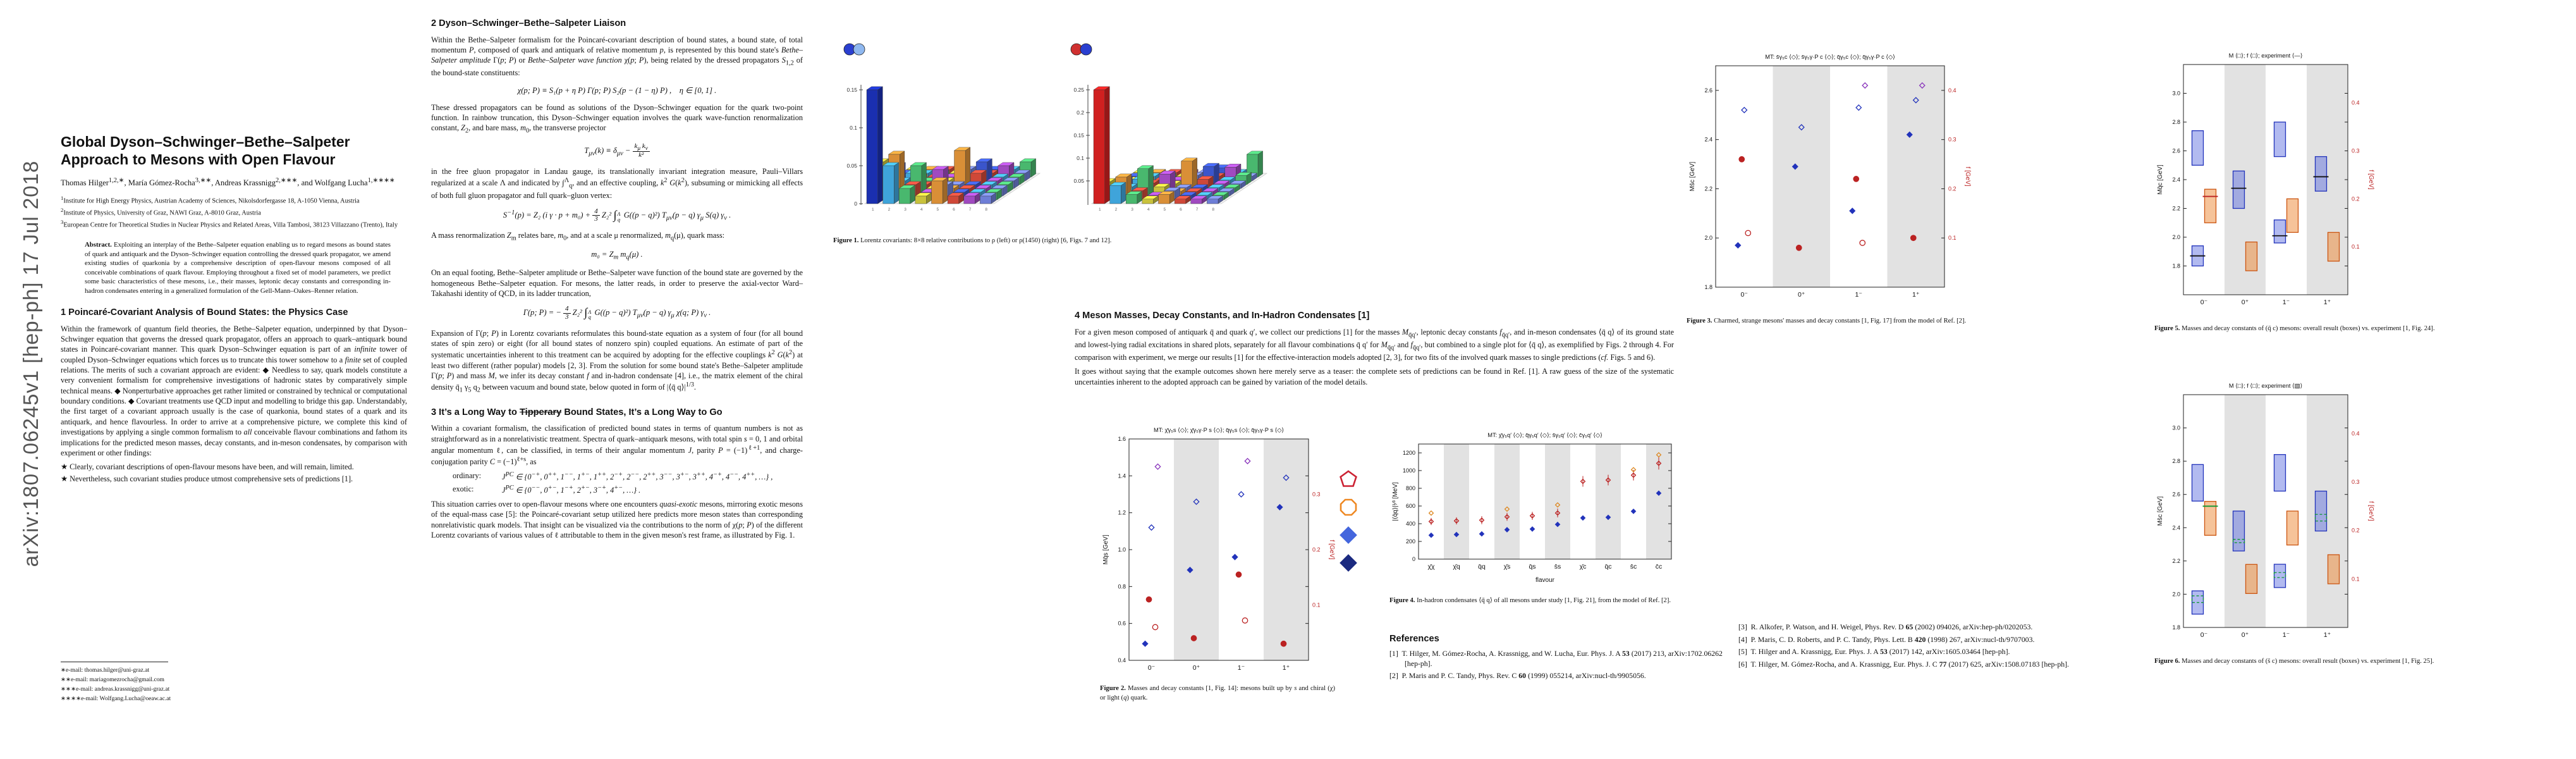 This screenshot has width=2576, height=759. Describe the element at coordinates (1545, 580) in the screenshot. I see `svg-text: flavour` at that location.